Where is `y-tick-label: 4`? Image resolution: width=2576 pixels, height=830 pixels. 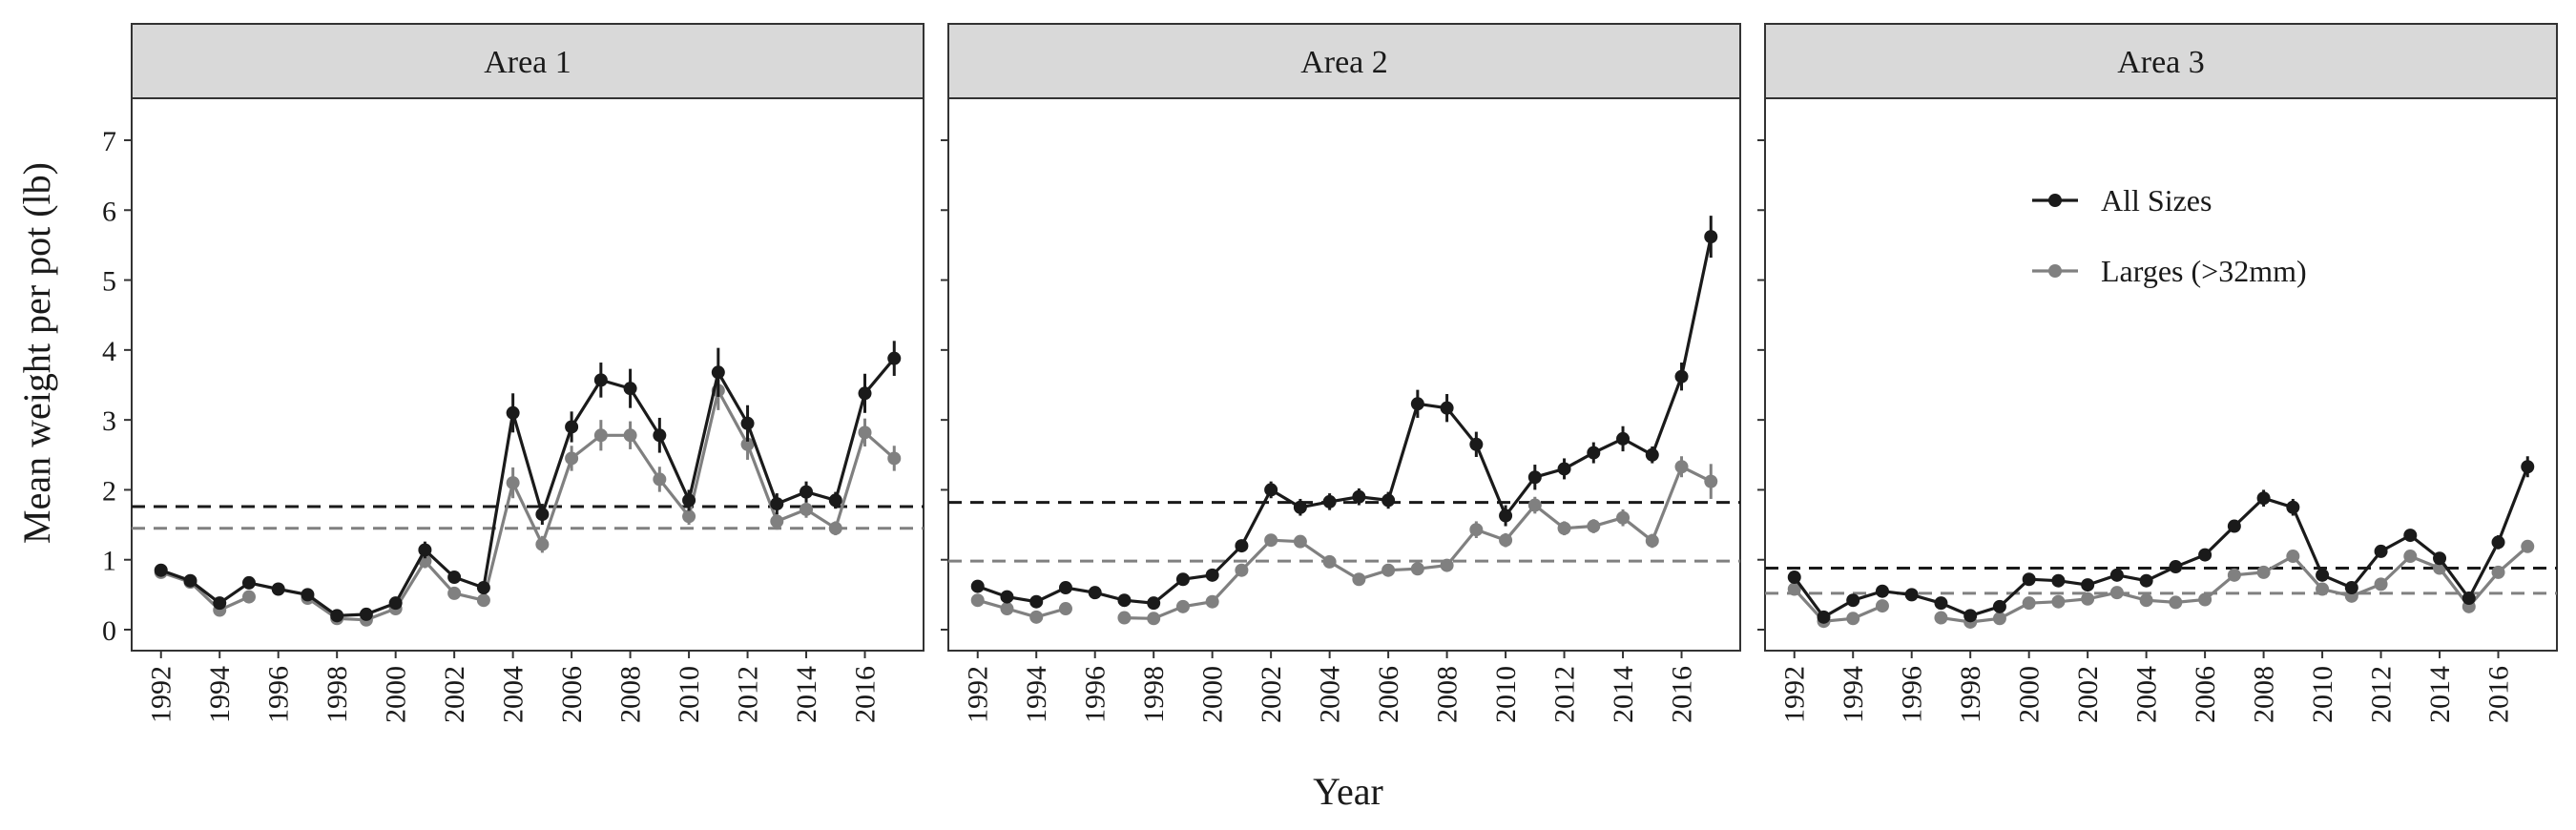 y-tick-label: 4 is located at coordinates (109, 351).